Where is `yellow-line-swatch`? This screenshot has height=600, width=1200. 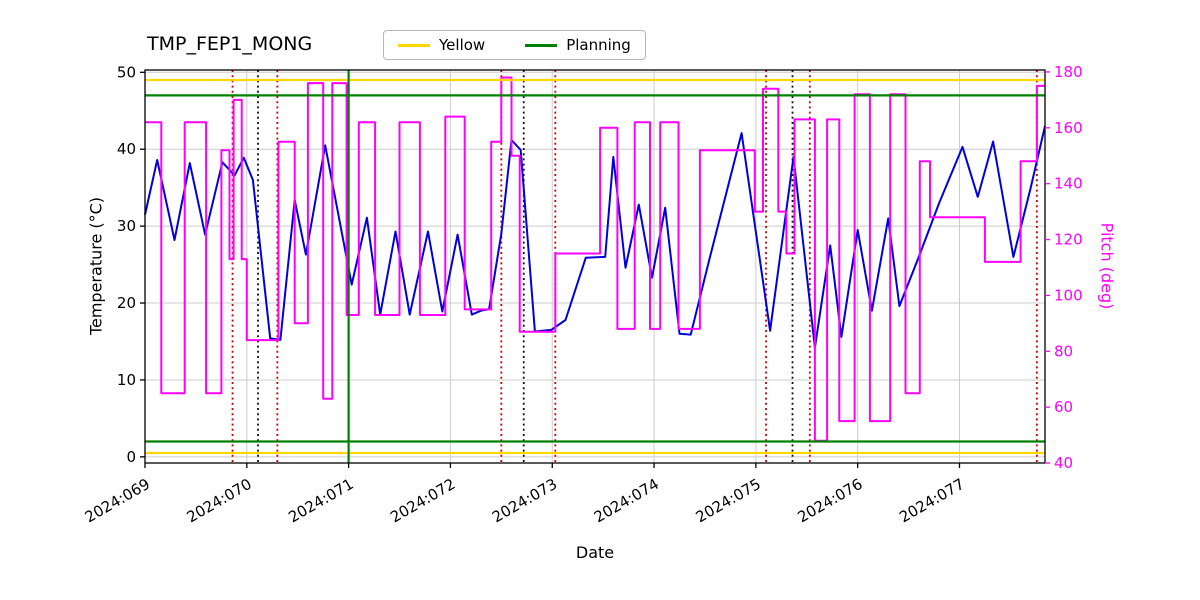 yellow-line-swatch is located at coordinates (414, 45).